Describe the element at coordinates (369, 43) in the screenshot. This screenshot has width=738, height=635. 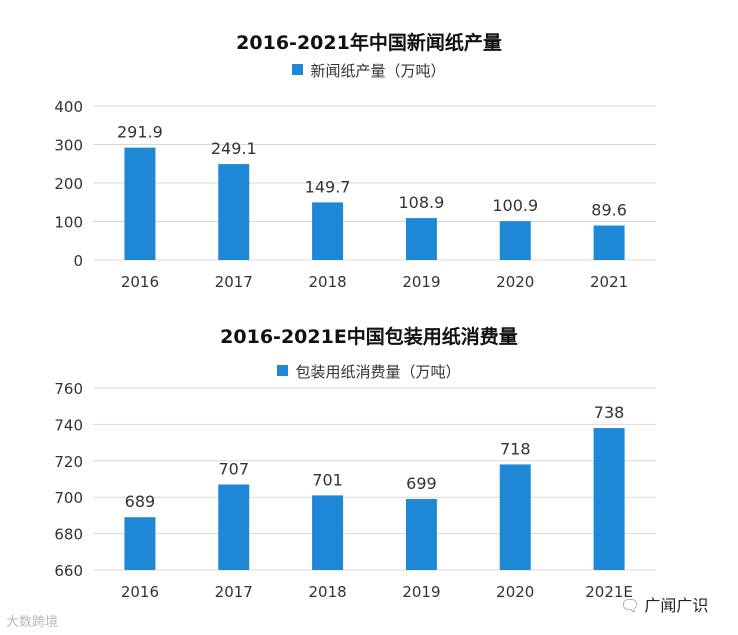
I see `chart1-title: 2016-2021年中国新闻纸产量` at that location.